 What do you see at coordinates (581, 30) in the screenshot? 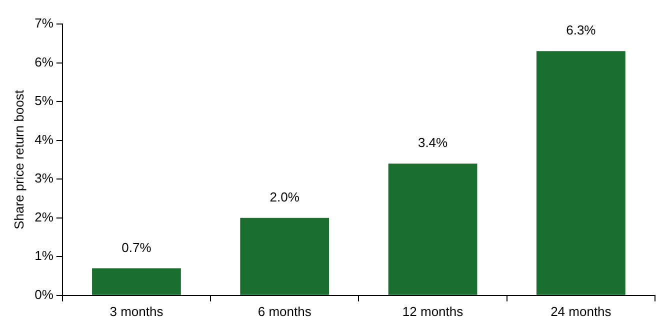
I see `data-label: 6.3%` at bounding box center [581, 30].